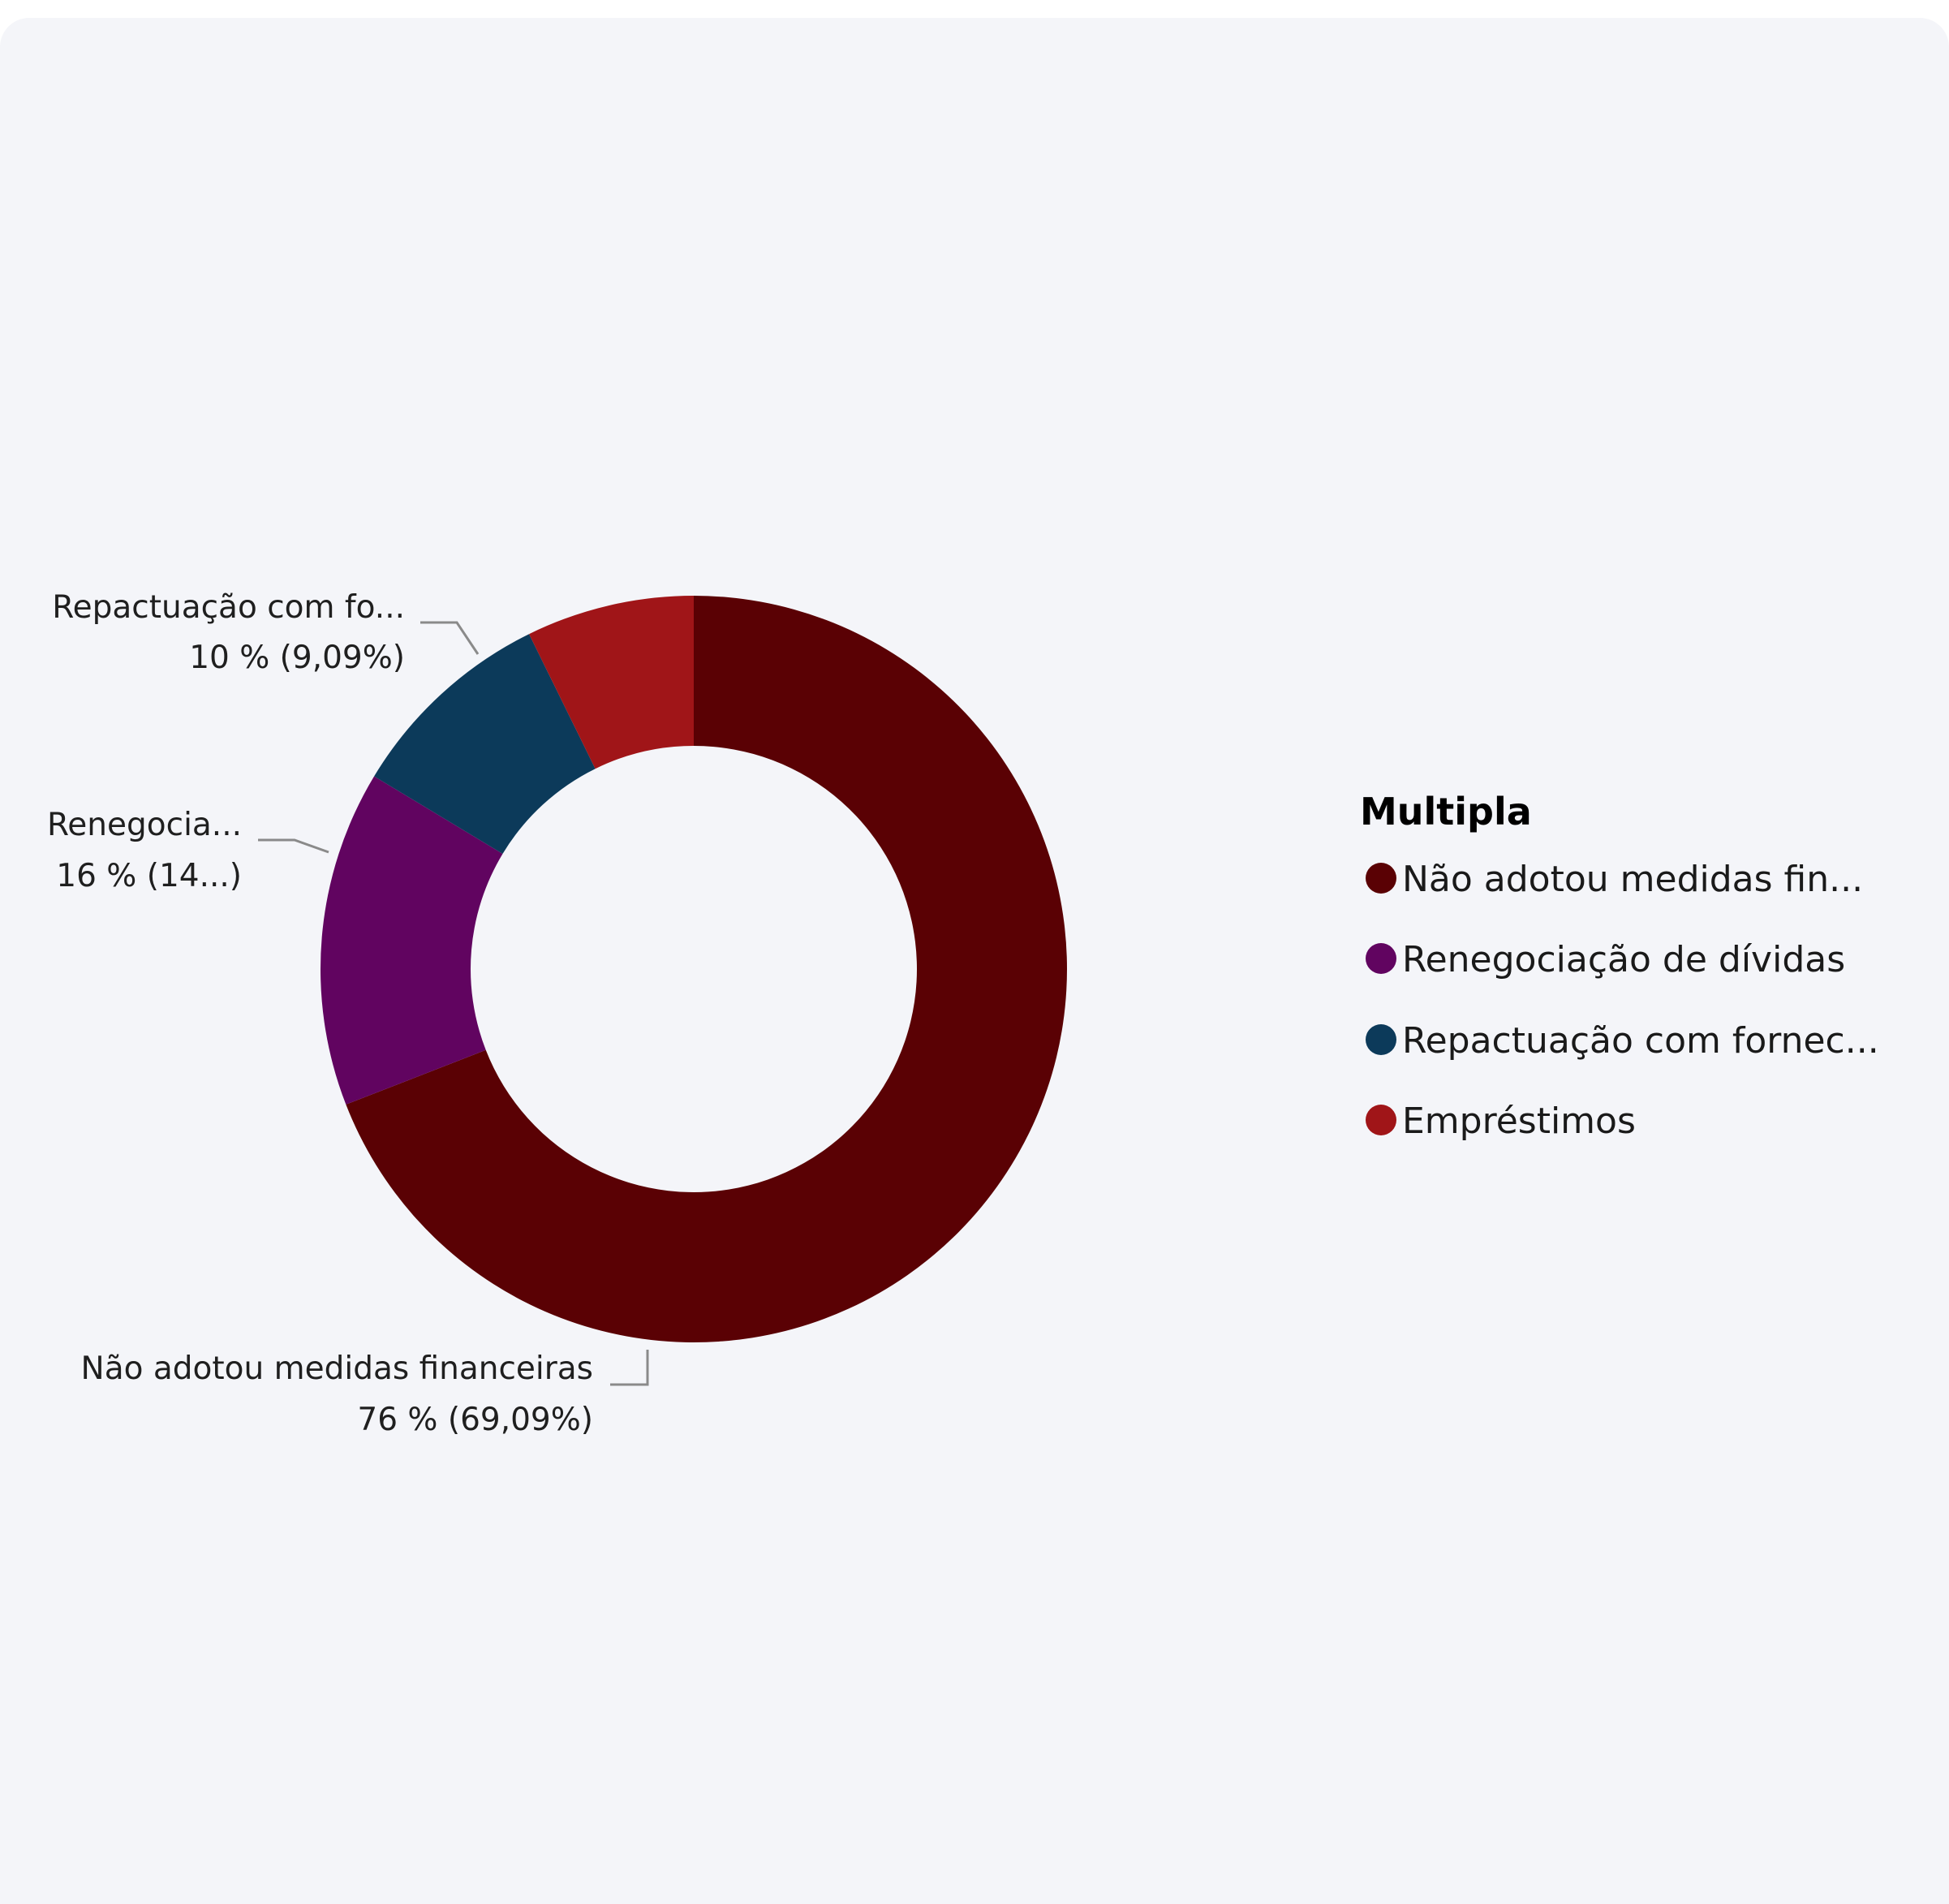 The image size is (1949, 1904). What do you see at coordinates (1446, 812) in the screenshot?
I see `legend-title: Multipla` at bounding box center [1446, 812].